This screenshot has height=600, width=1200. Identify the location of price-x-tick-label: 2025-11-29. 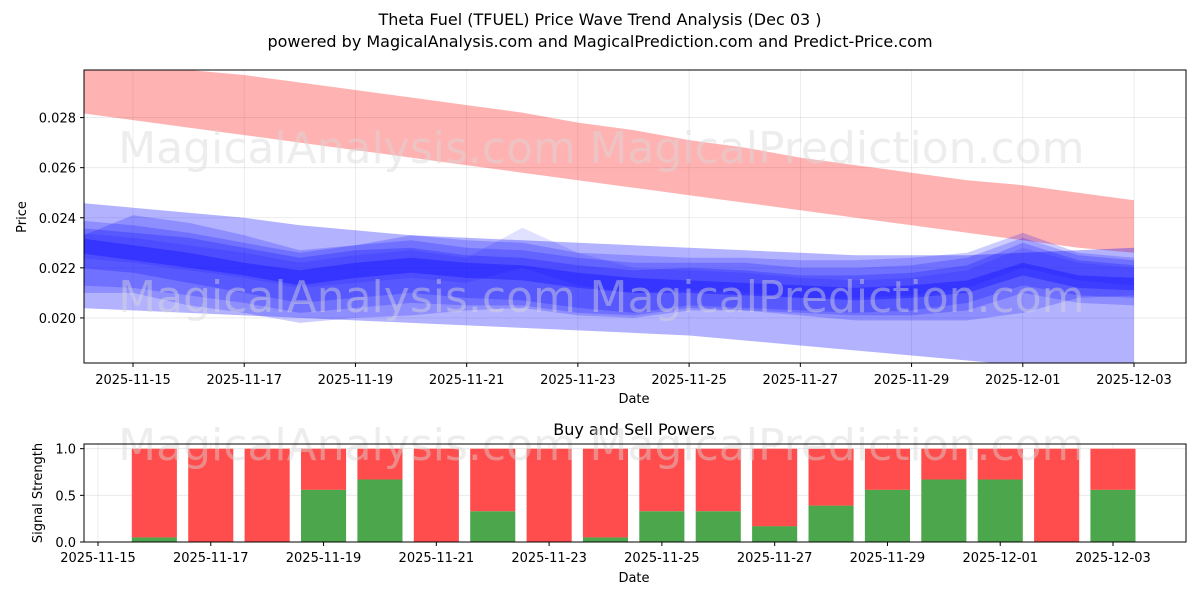
(912, 380).